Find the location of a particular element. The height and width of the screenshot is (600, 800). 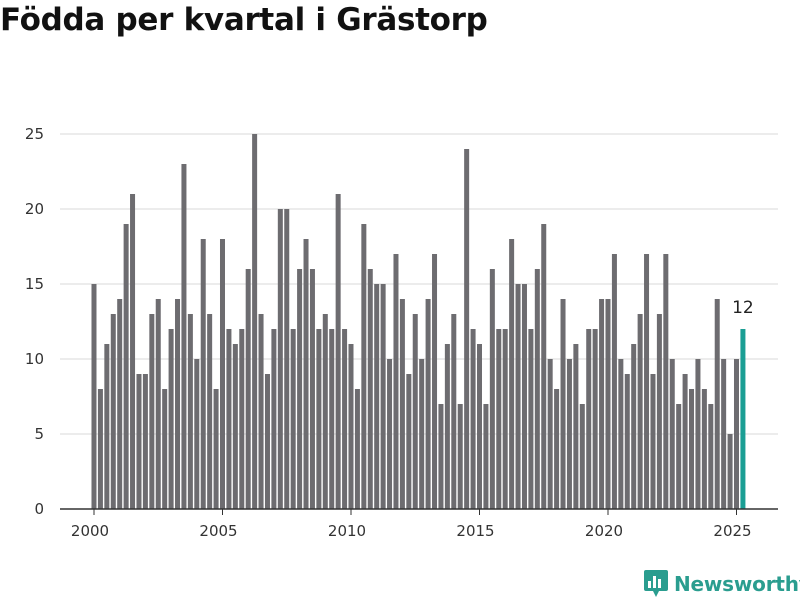

brand-name: Newsworthy is located at coordinates (737, 584).